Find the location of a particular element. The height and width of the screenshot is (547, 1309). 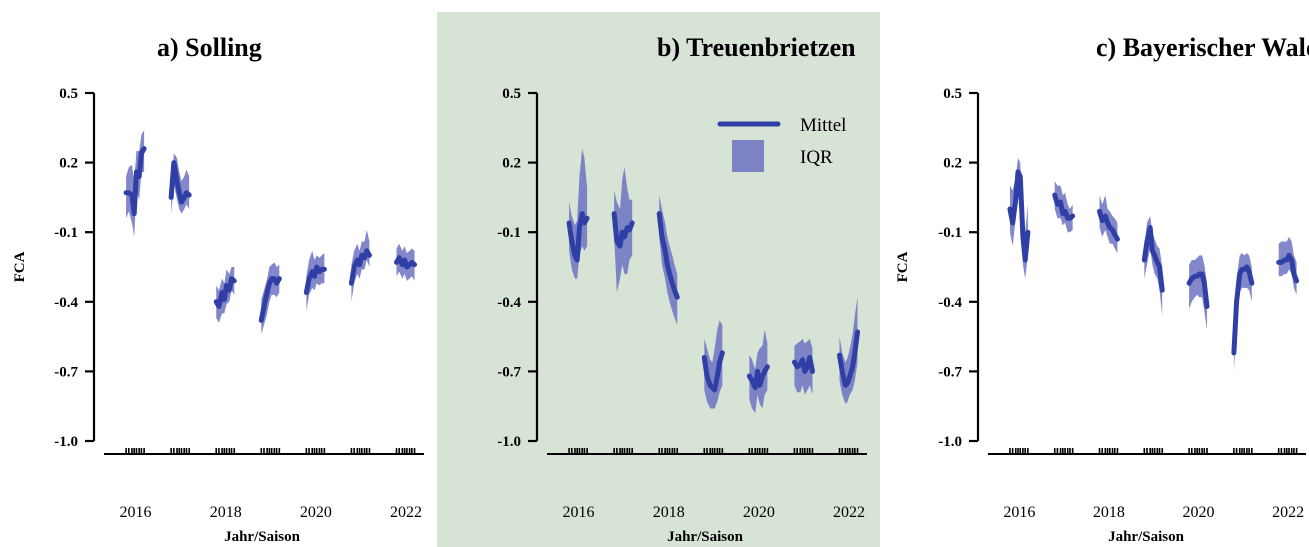

legend-iqr-label: IQR is located at coordinates (816, 157).